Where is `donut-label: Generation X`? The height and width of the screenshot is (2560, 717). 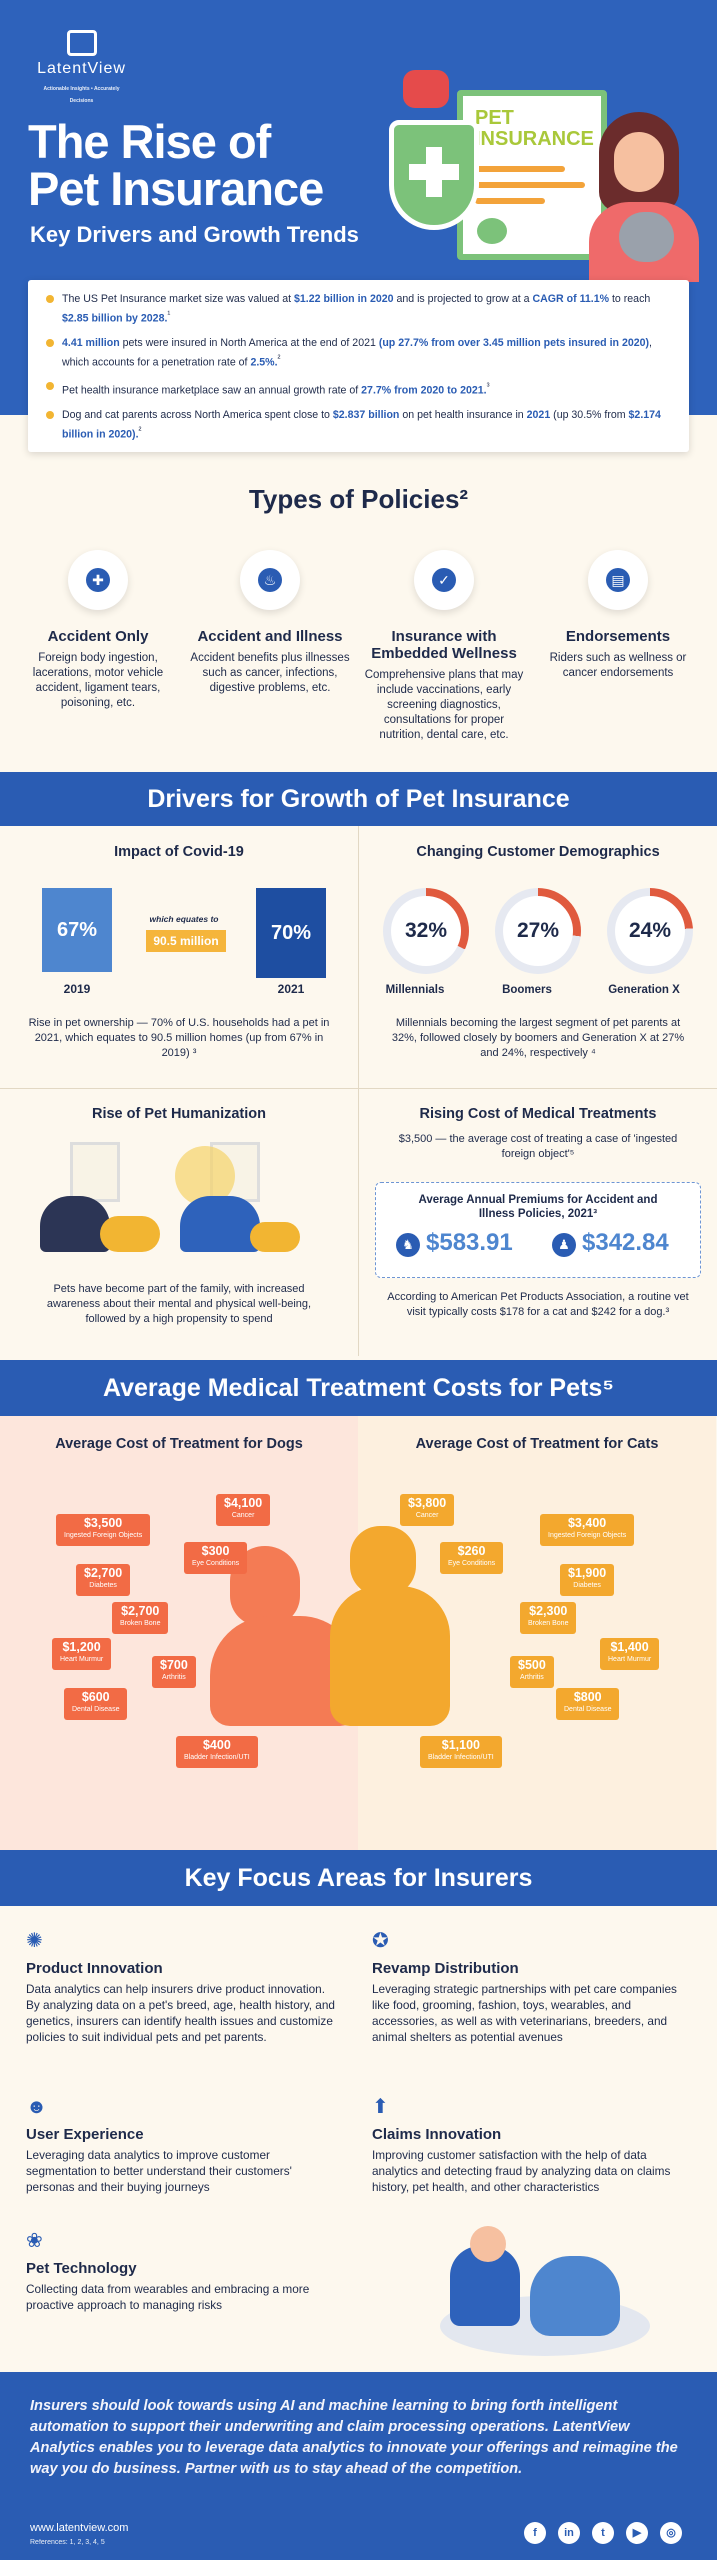 donut-label: Generation X is located at coordinates (644, 990).